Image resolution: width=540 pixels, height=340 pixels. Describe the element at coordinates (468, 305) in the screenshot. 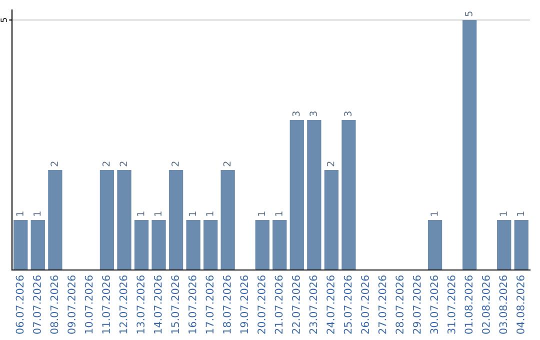

I see `x-tick-label: 01.08.2026` at that location.